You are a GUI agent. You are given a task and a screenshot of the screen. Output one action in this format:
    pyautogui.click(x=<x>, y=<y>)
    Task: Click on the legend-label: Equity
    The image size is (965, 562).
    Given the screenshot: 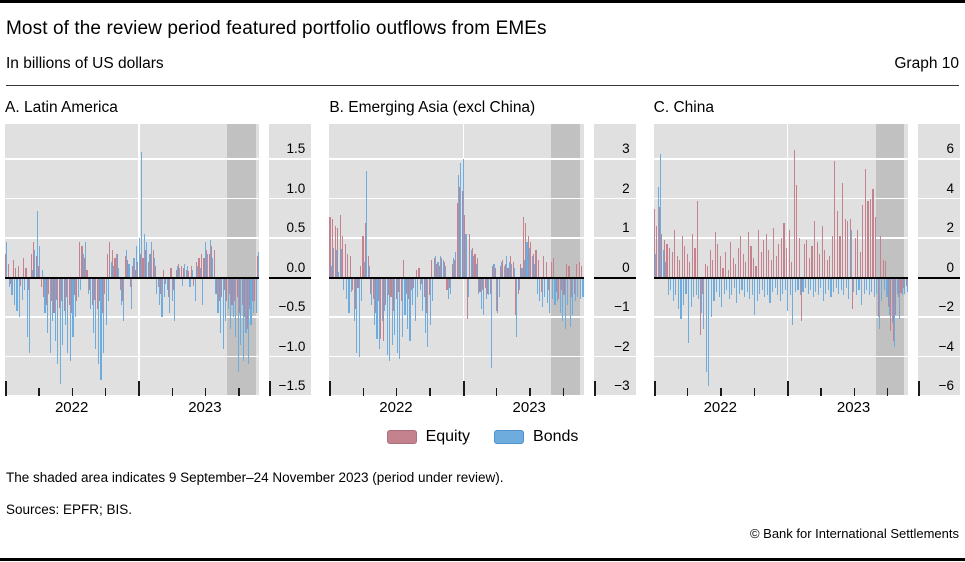 What is the action you would take?
    pyautogui.click(x=448, y=436)
    